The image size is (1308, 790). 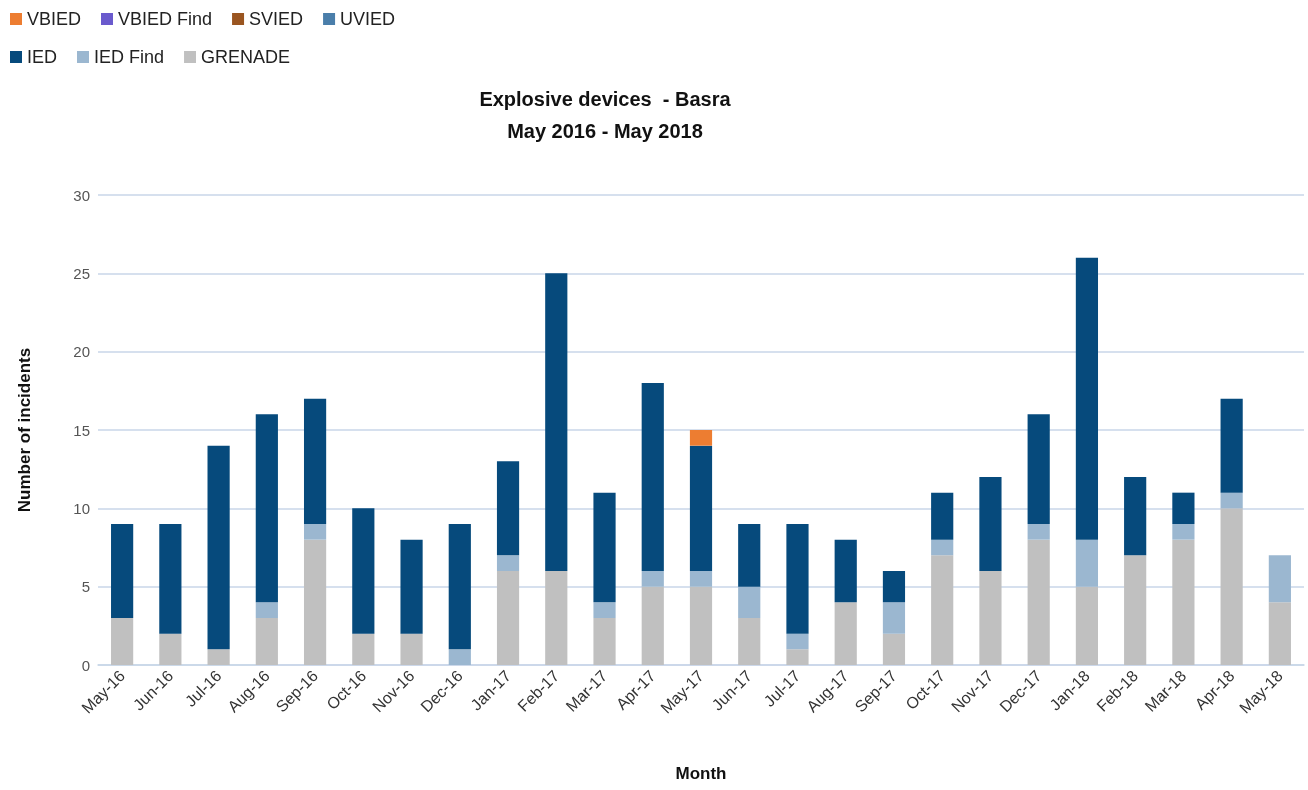 I want to click on legend-label: SVIED, so click(x=276, y=19).